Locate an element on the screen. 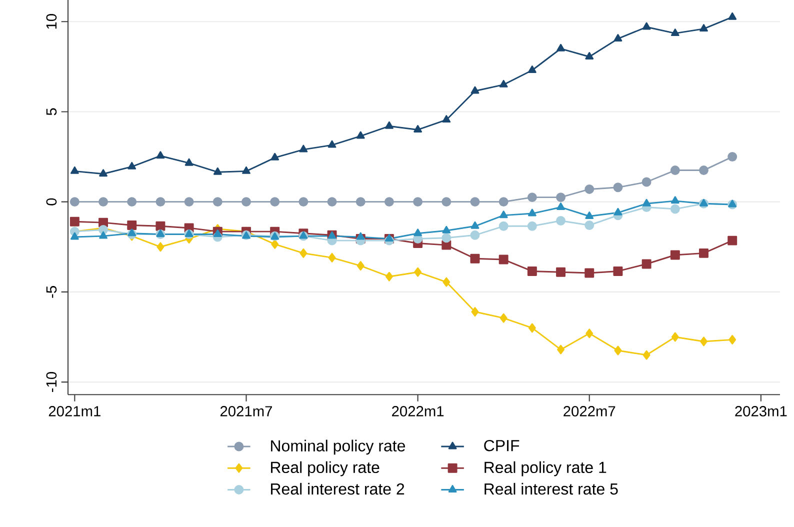  legend-label: Real policy rate is located at coordinates (325, 468).